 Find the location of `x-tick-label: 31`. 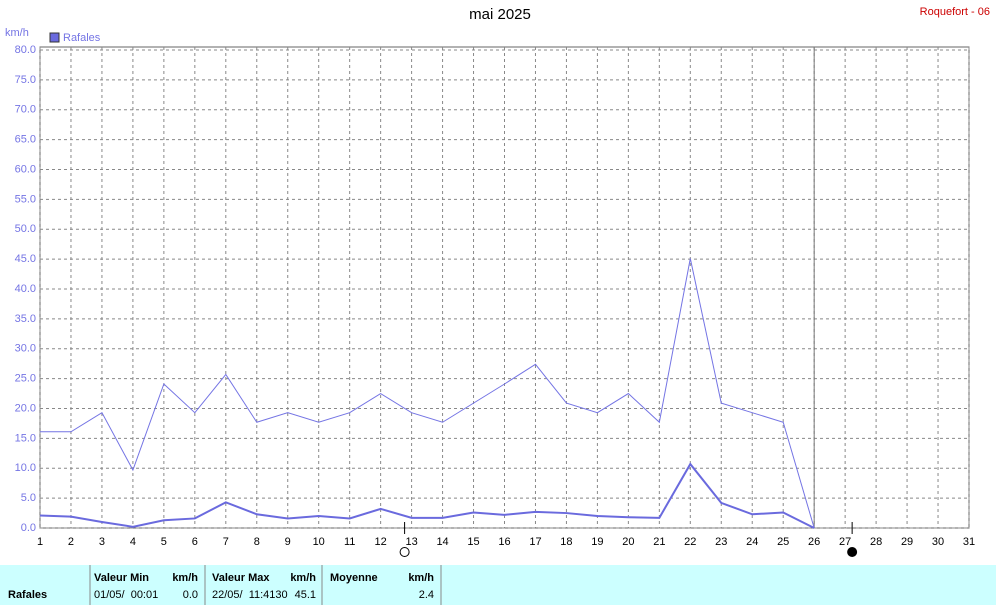

x-tick-label: 31 is located at coordinates (969, 542).